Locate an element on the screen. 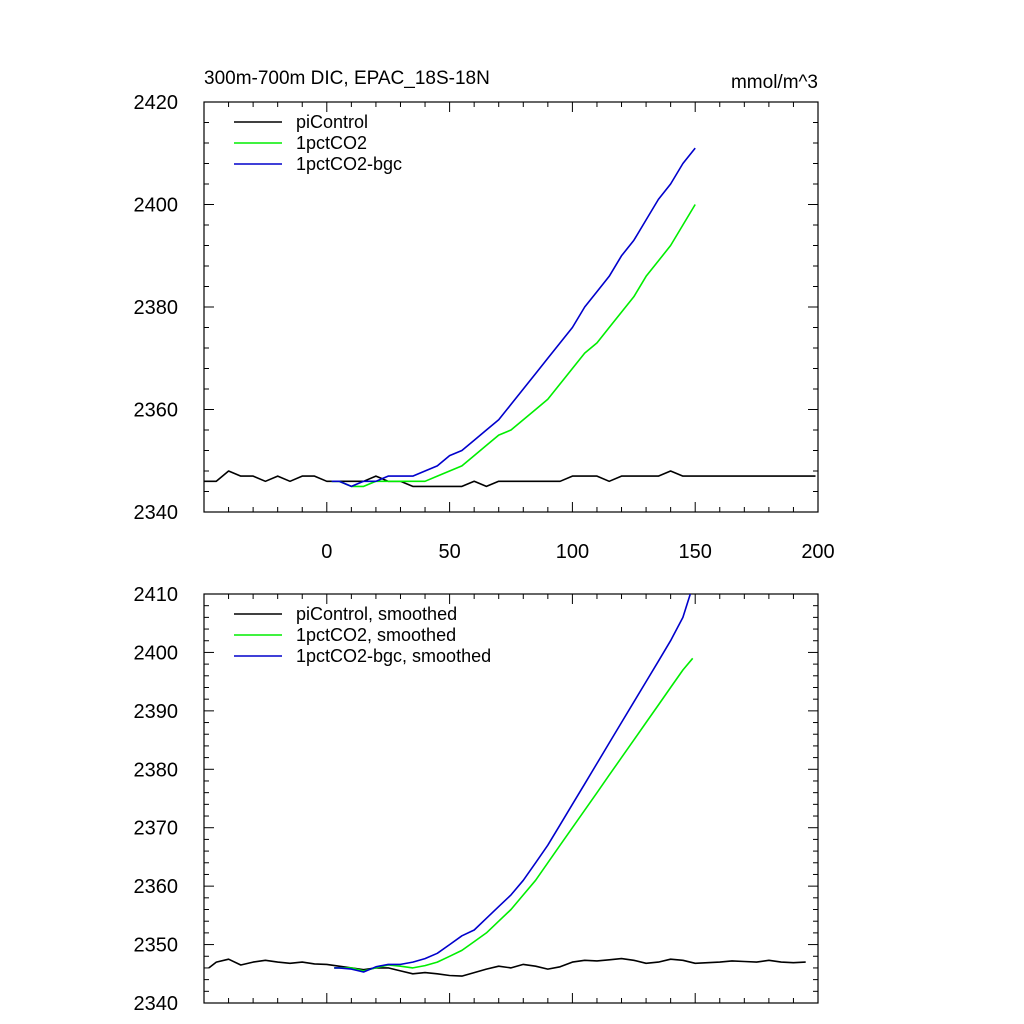 The height and width of the screenshot is (1024, 1024). x-tick-label: 50 is located at coordinates (449, 552).